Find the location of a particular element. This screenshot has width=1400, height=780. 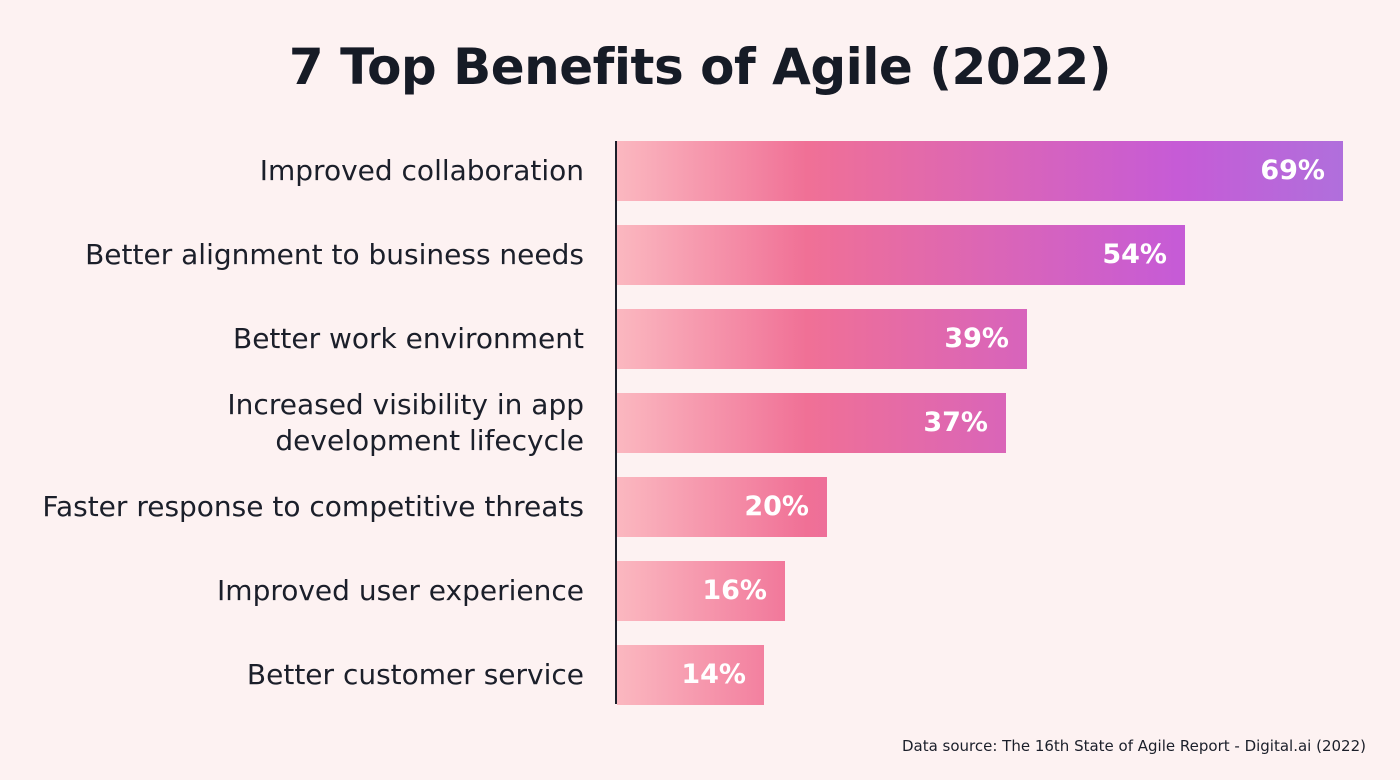

bar-value-label: 20% is located at coordinates (776, 506).